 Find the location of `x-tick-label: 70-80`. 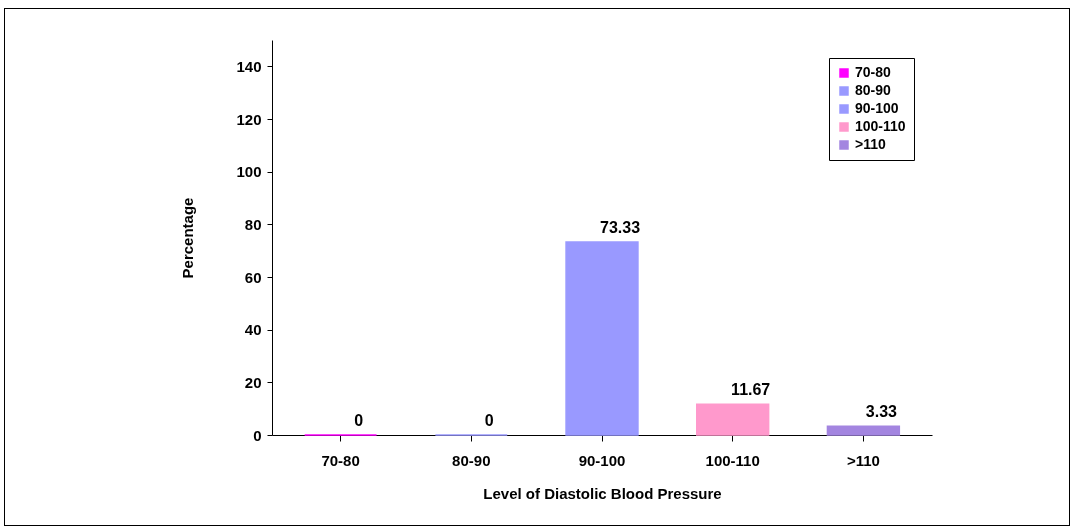

x-tick-label: 70-80 is located at coordinates (340, 460).